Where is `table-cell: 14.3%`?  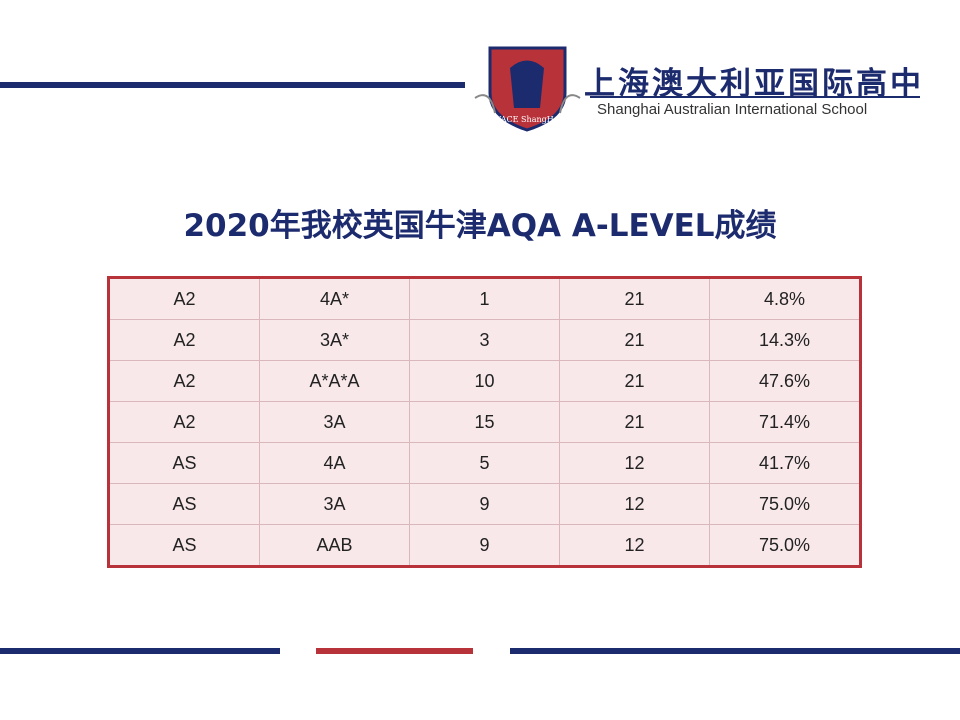
table-cell: 14.3% is located at coordinates (785, 340).